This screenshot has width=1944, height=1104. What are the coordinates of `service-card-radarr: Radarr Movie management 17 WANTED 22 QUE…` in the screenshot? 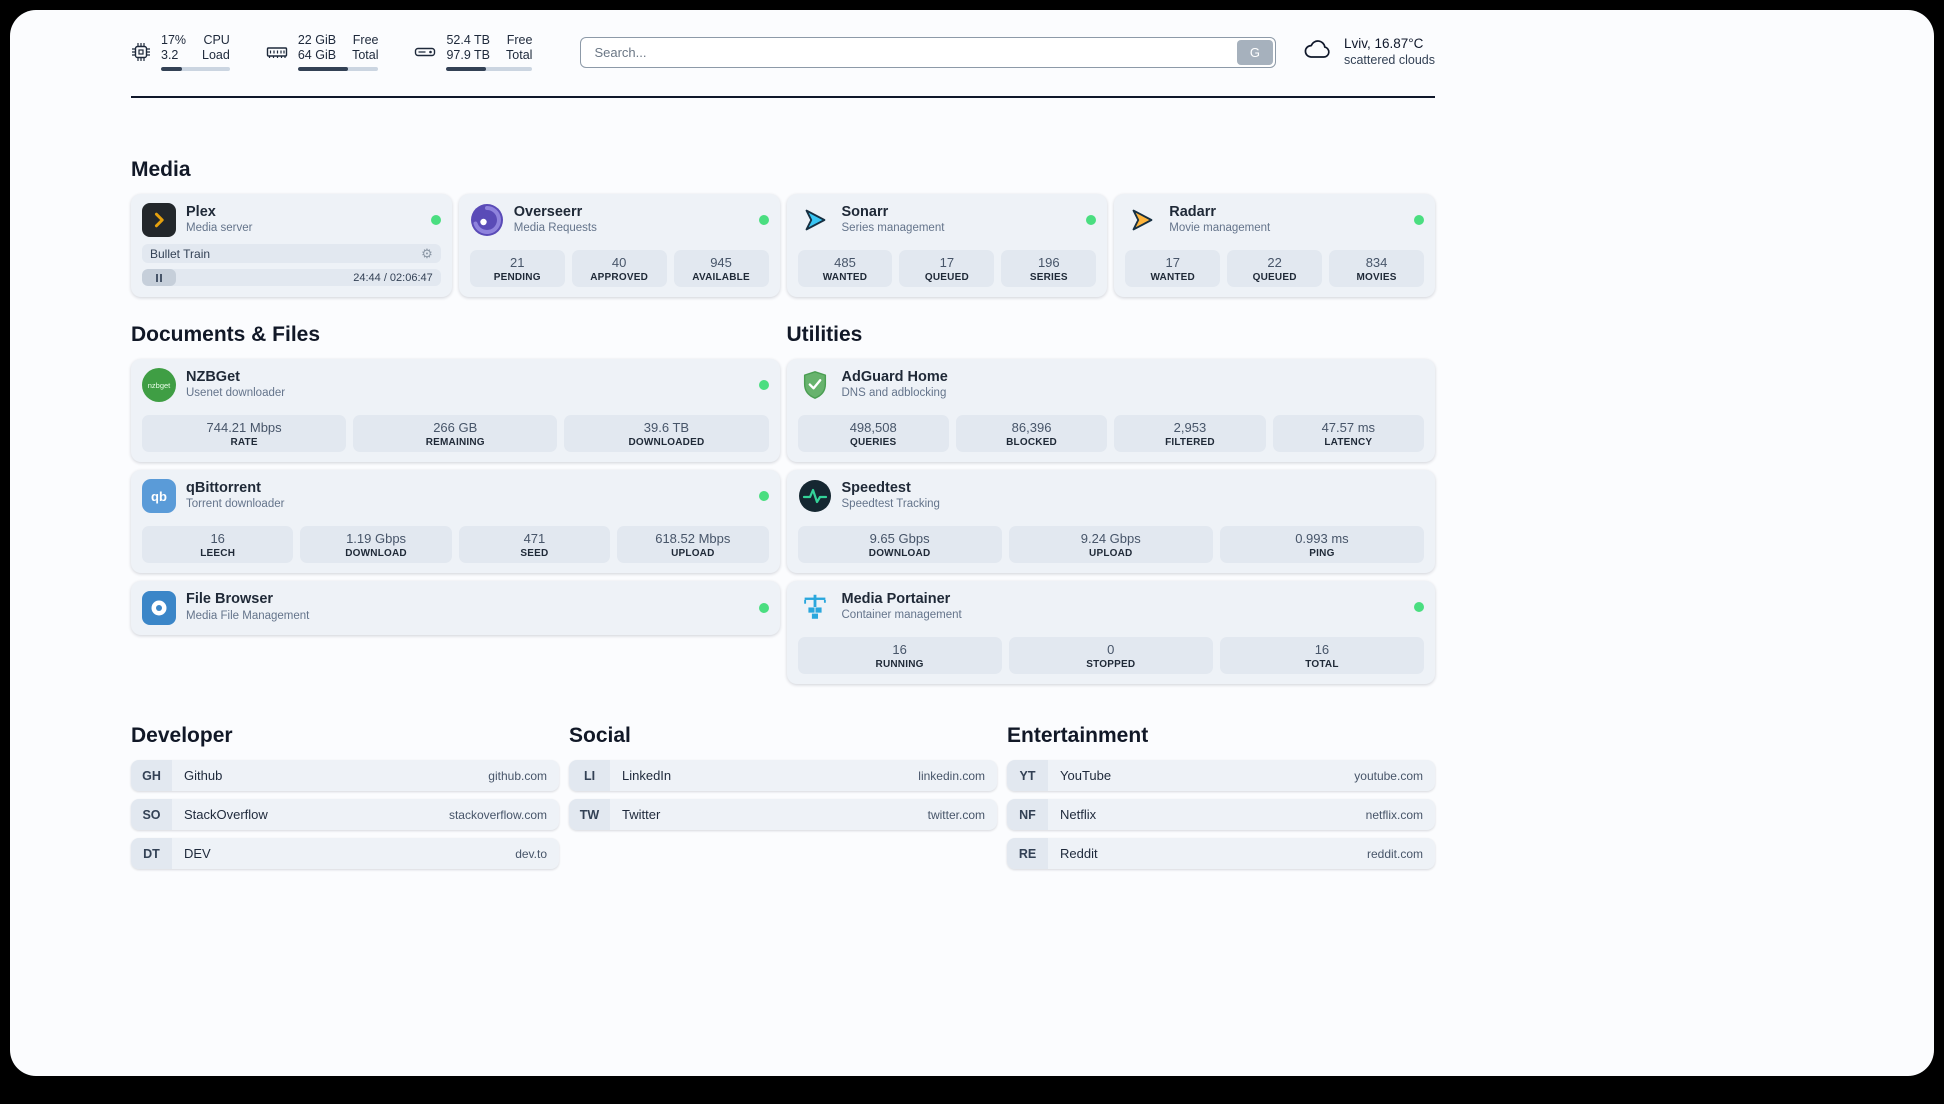 It's located at (1274, 245).